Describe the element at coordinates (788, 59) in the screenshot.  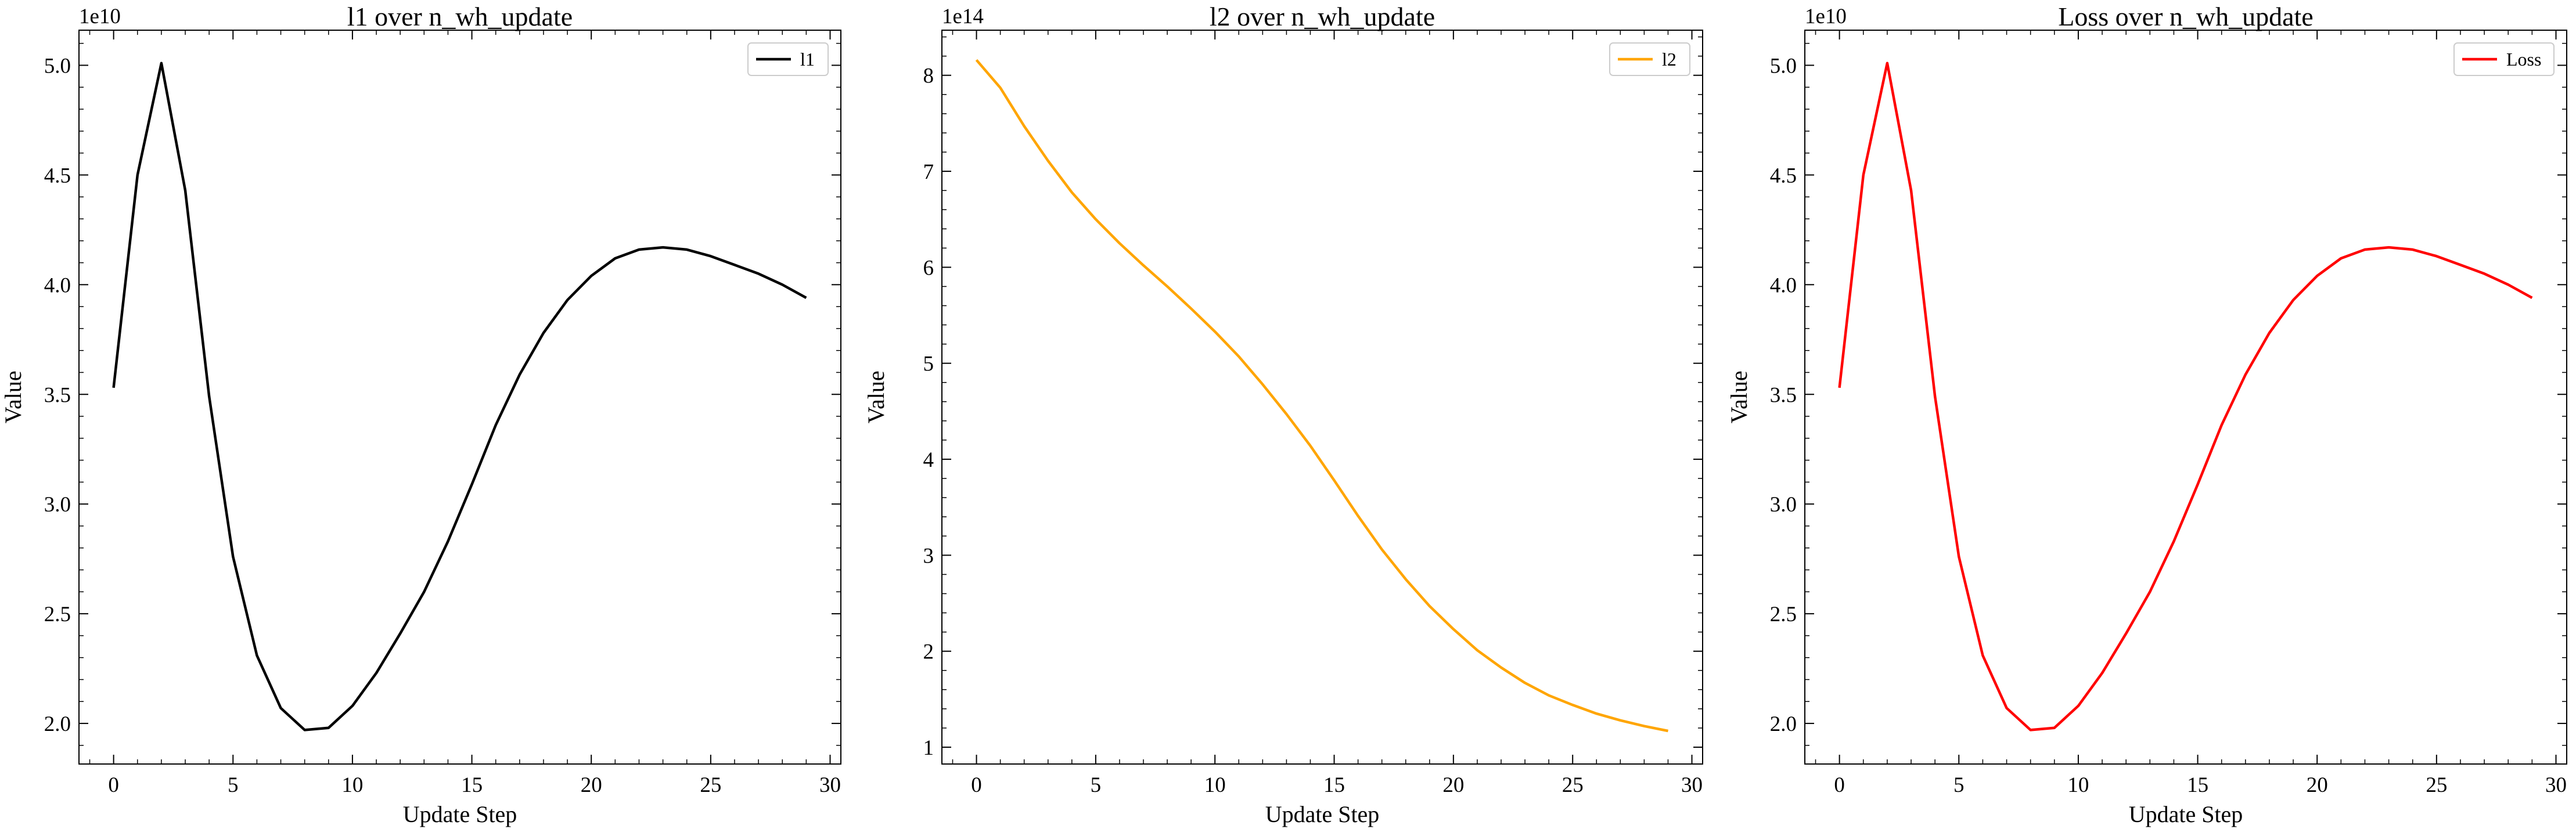
I see `legend: l1` at that location.